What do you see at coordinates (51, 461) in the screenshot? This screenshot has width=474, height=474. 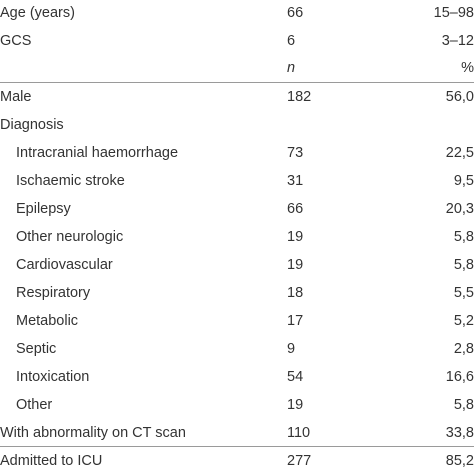 I see `row-label: Admitted to ICU` at bounding box center [51, 461].